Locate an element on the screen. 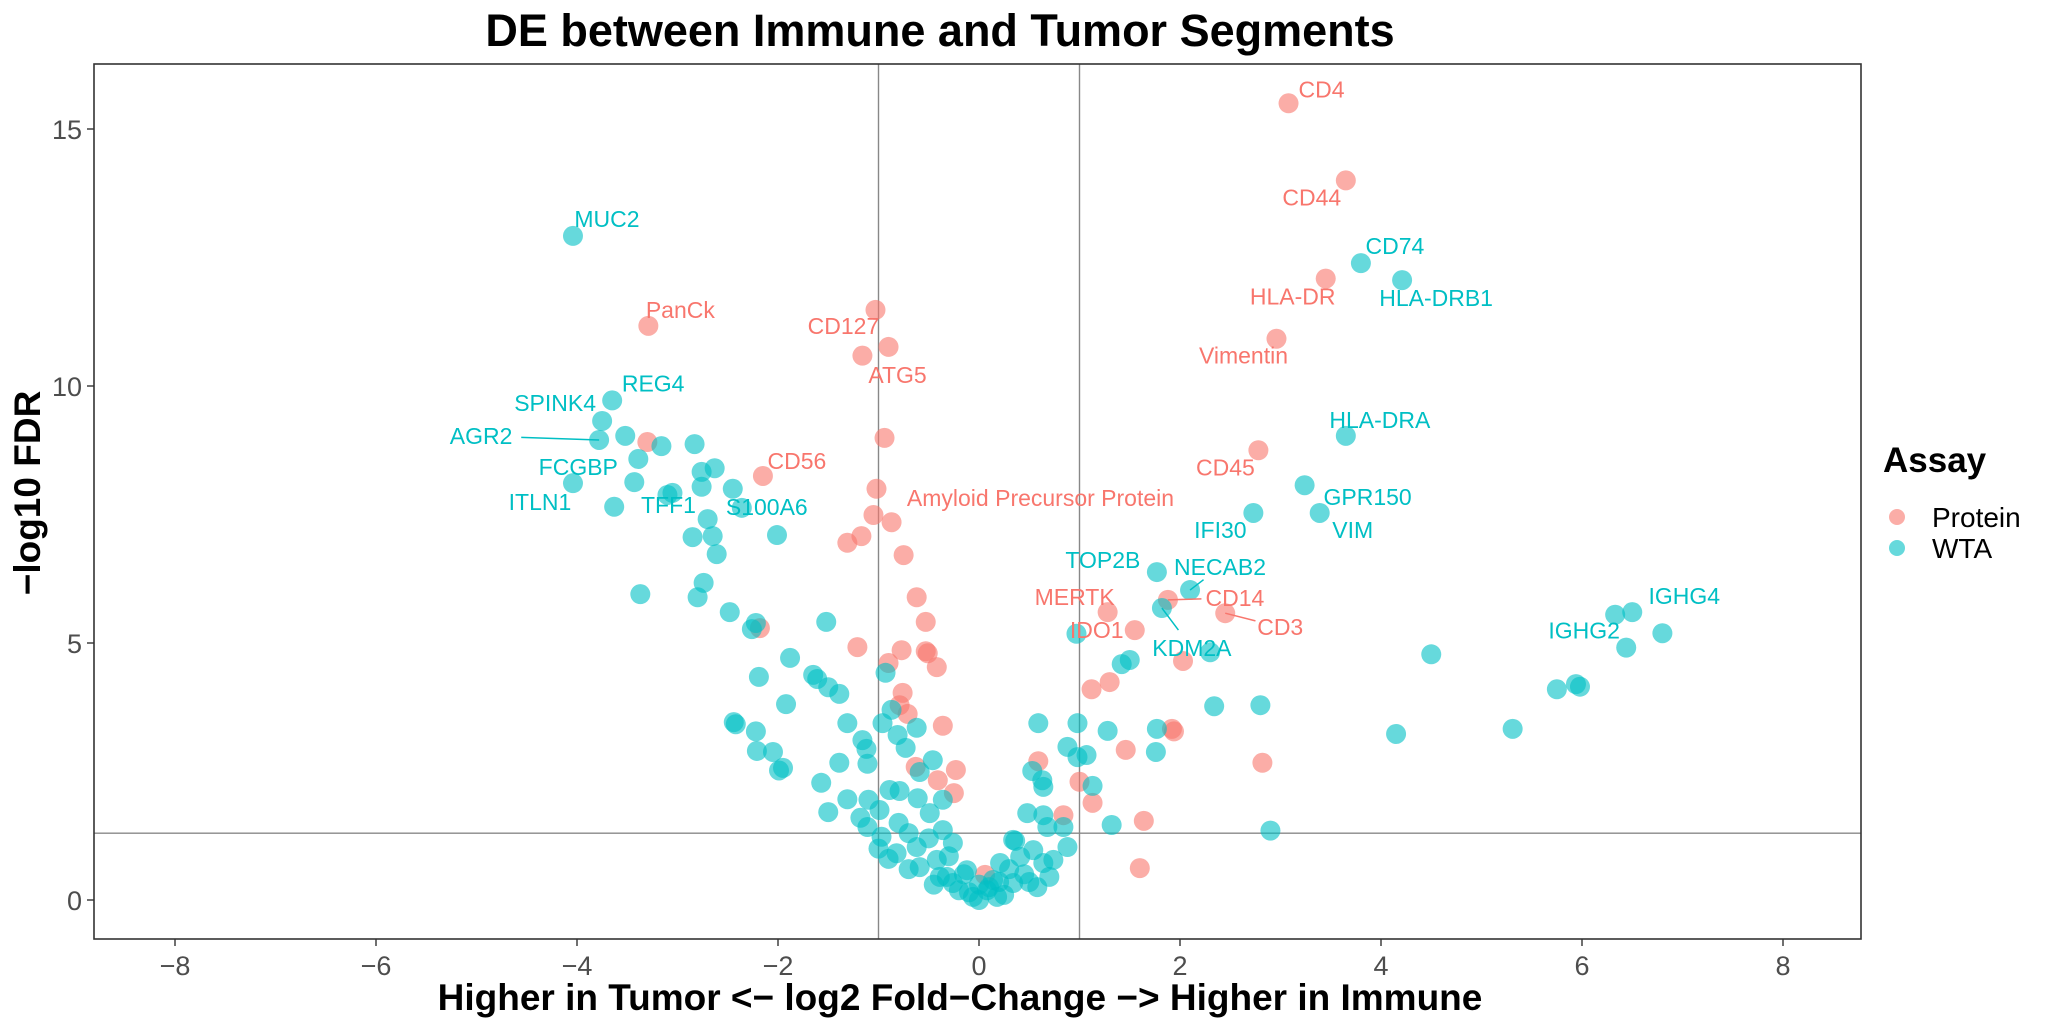  point-label: GPR150 is located at coordinates (1368, 497).